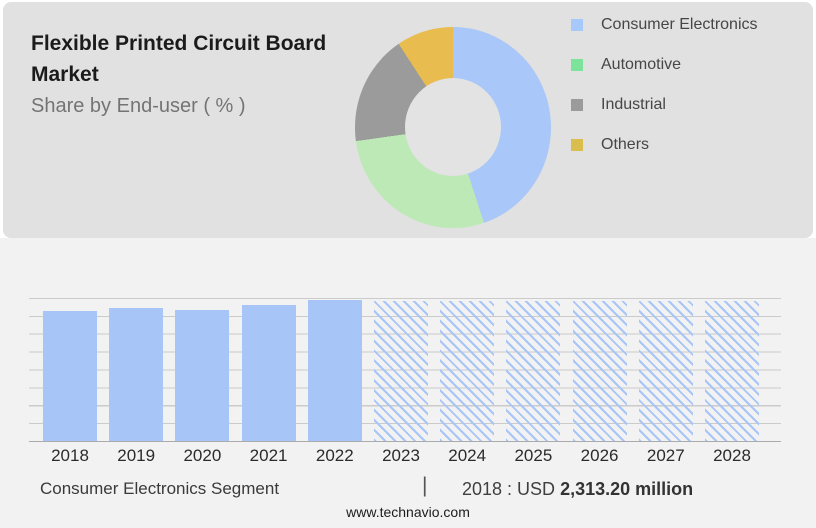 This screenshot has width=816, height=528. I want to click on donut-chart, so click(453, 127).